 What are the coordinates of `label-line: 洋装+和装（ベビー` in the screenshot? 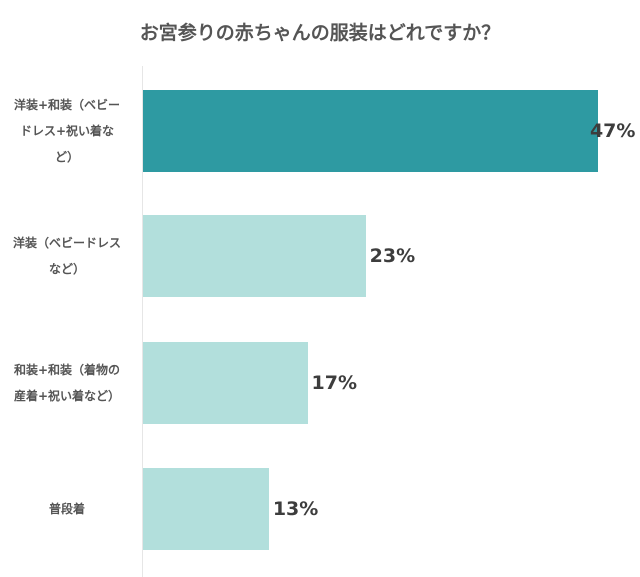 It's located at (67, 105).